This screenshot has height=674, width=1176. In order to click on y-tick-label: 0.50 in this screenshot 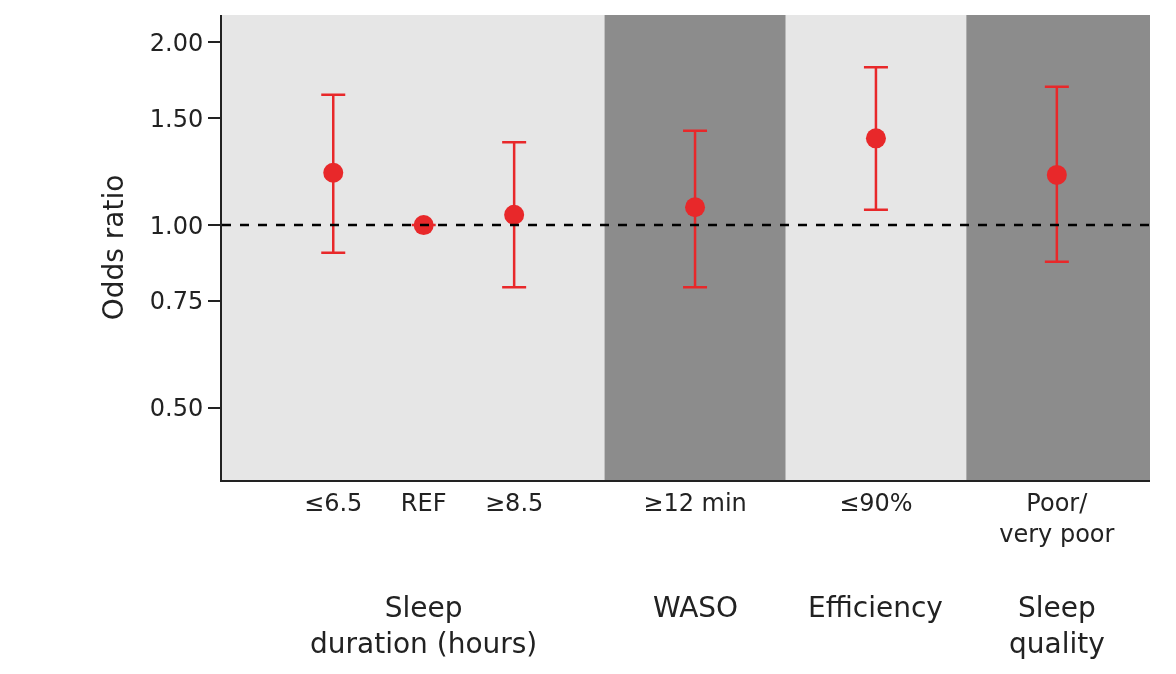, I will do `click(176, 408)`.